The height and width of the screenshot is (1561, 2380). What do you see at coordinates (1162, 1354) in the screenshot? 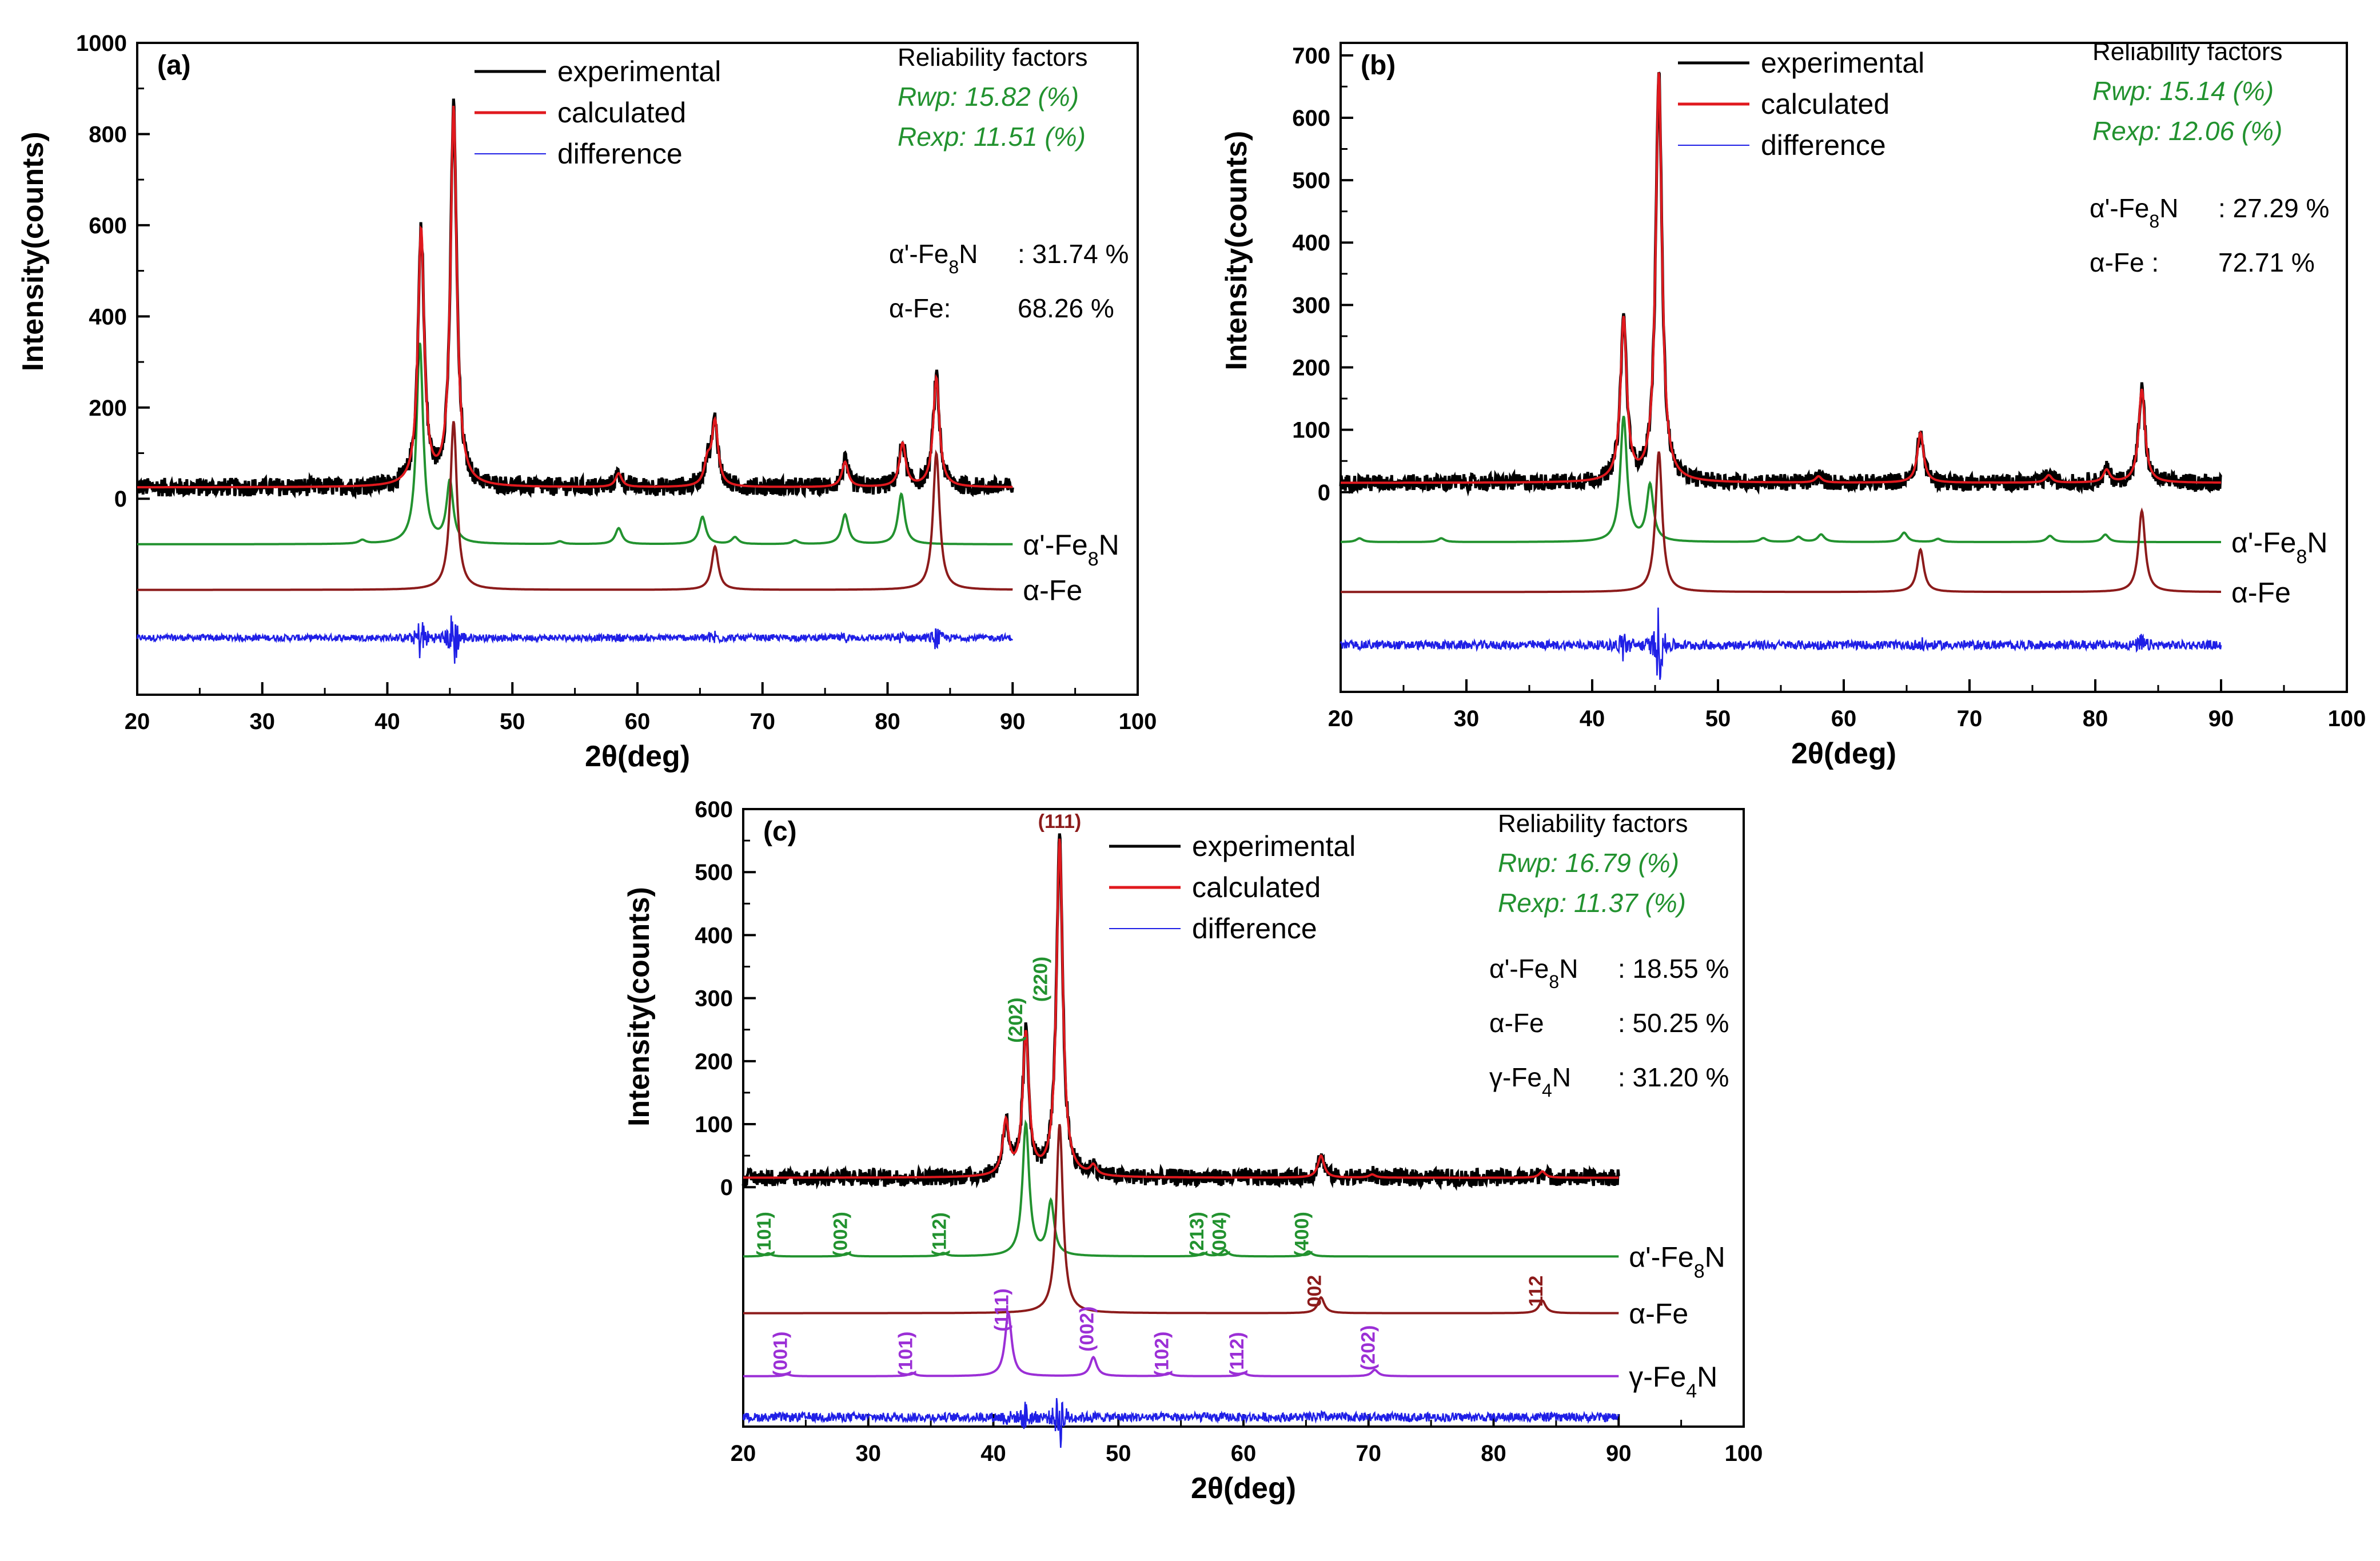
I see `hkl-label: (102)` at bounding box center [1162, 1354].